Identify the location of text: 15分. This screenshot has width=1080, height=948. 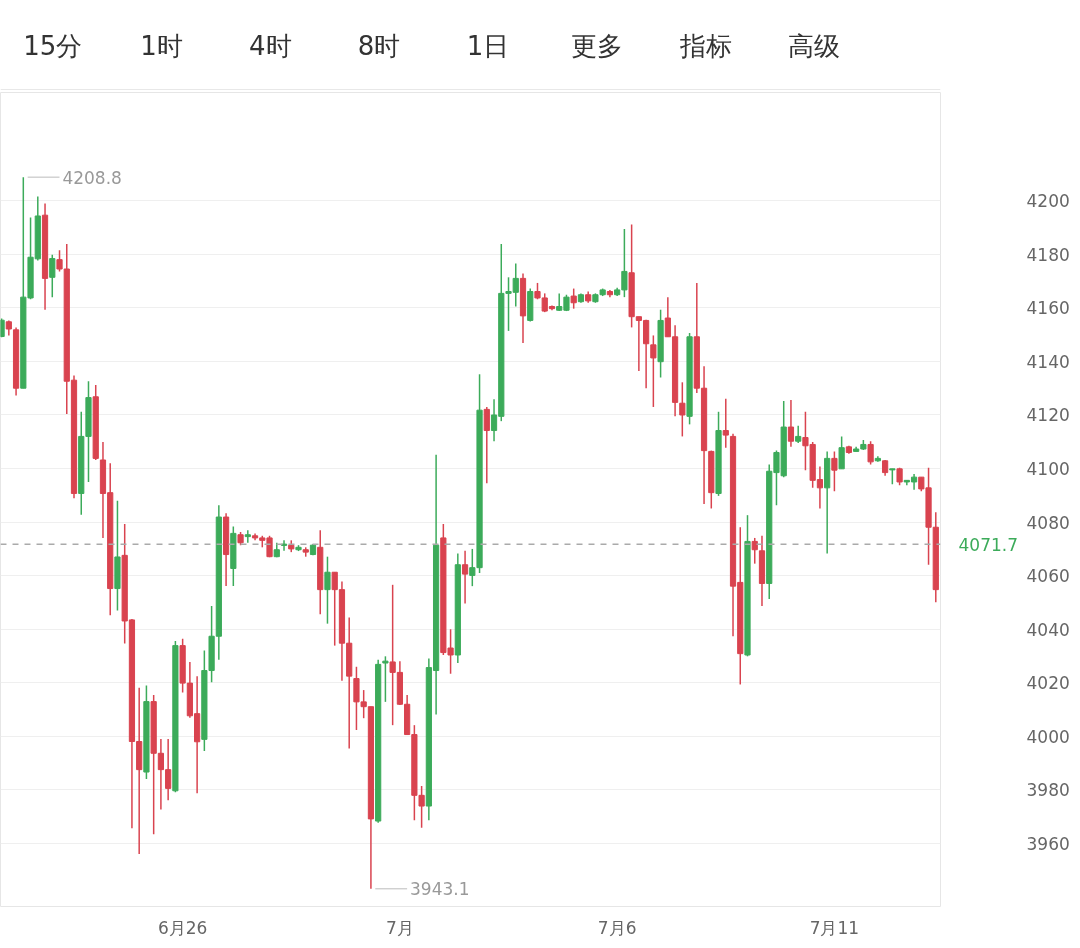
(53, 45).